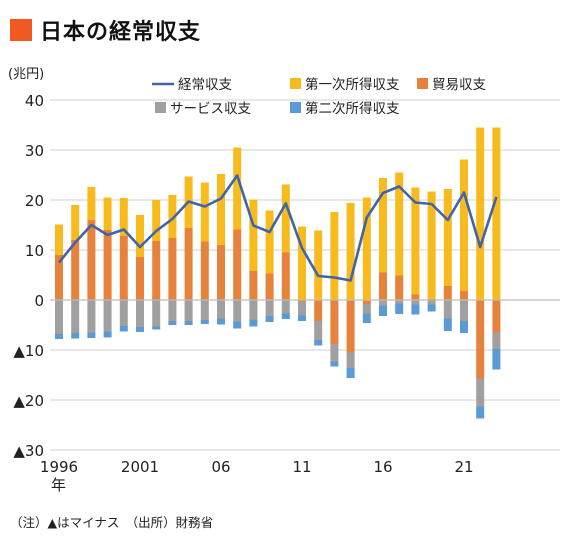 The width and height of the screenshot is (570, 550). I want to click on legend-item-primary-income: 第一次所得収支, so click(345, 84).